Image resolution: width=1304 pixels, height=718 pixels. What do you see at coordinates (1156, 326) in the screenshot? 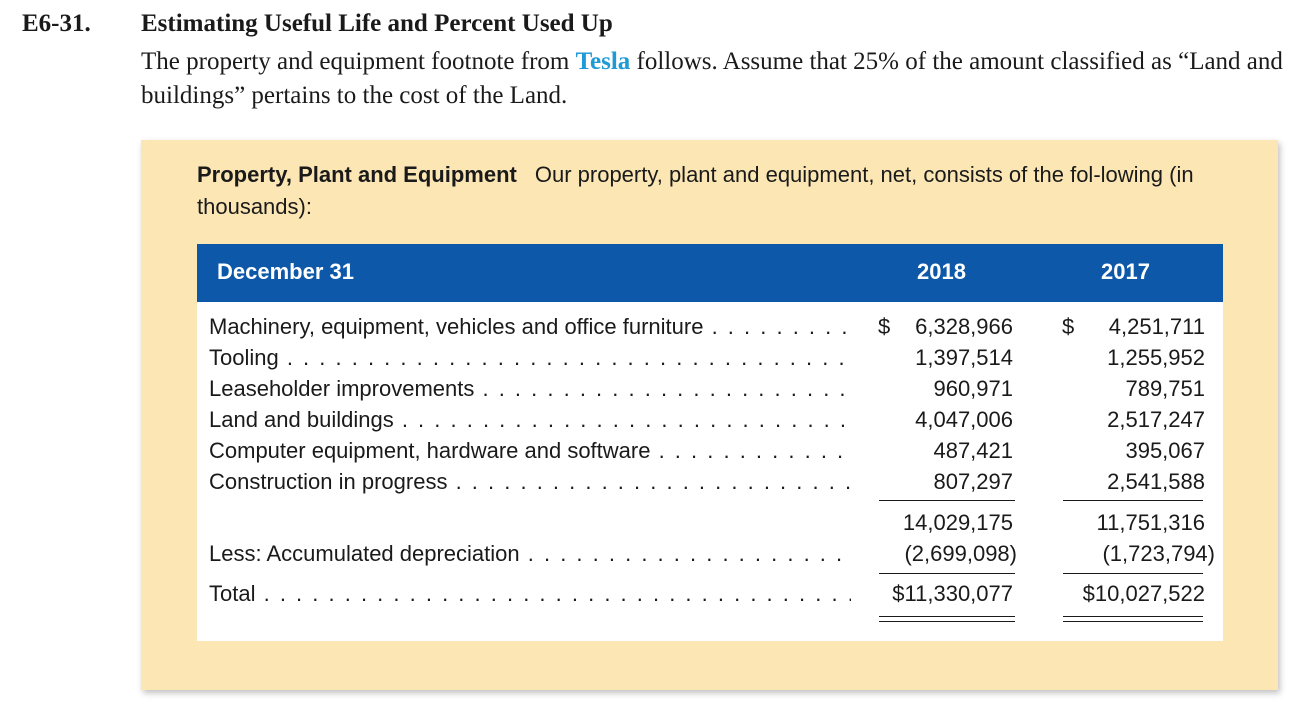
I see `value-2017: 4,251,711` at bounding box center [1156, 326].